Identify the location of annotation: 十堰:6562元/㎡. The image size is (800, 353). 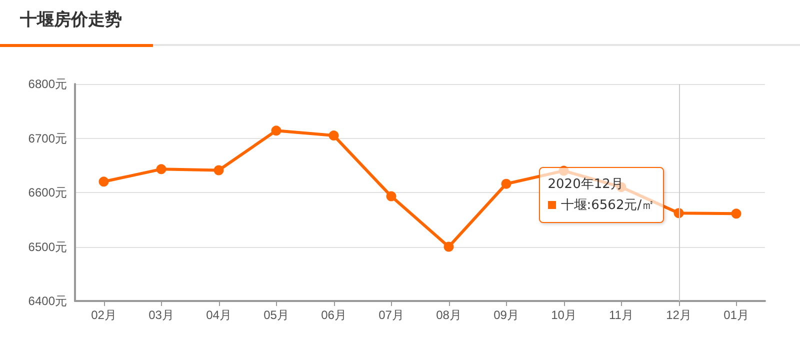
(607, 205).